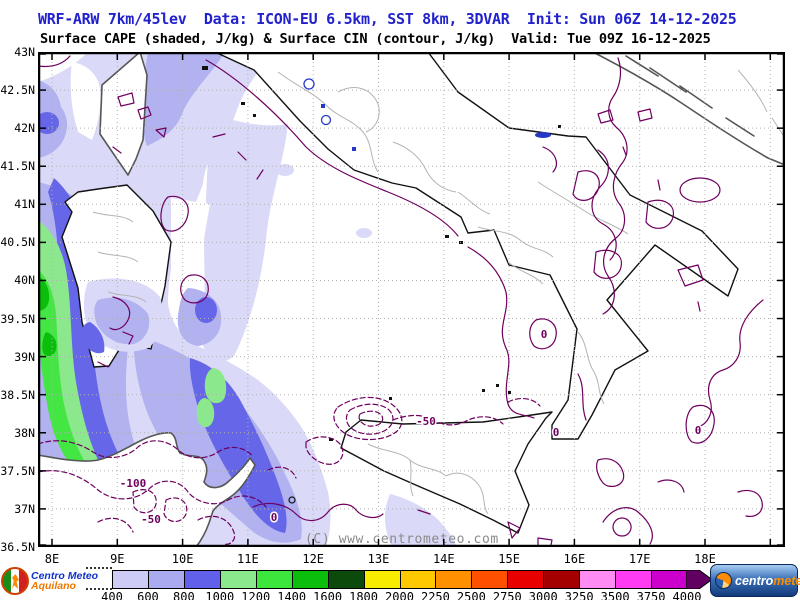  I want to click on lon-label: 17E, so click(639, 559).